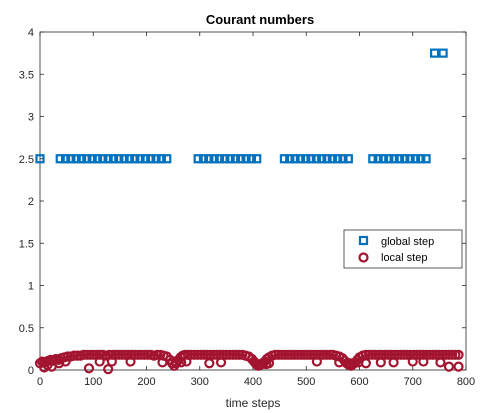 The image size is (481, 413). What do you see at coordinates (407, 242) in the screenshot?
I see `legend-label-global-step: global step` at bounding box center [407, 242].